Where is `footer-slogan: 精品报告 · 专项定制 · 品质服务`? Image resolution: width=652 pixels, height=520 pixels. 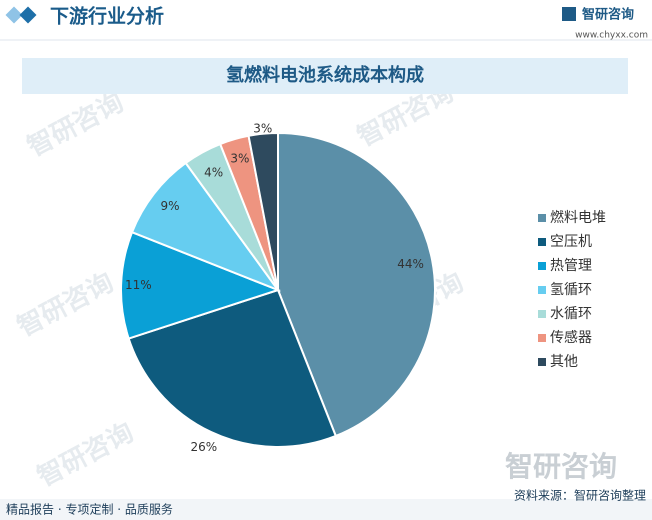 footer-slogan: 精品报告 · 专项定制 · 品质服务 is located at coordinates (89, 509).